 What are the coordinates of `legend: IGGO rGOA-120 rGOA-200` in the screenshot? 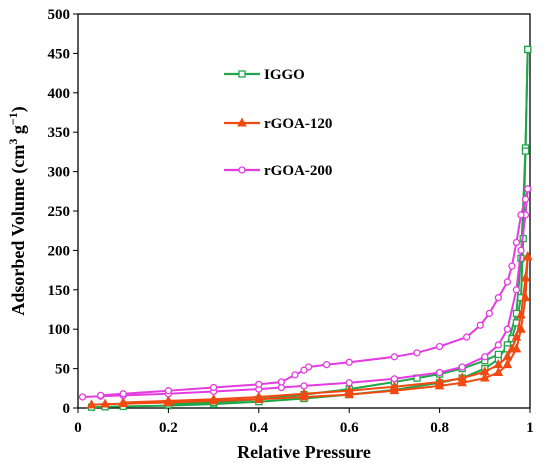 It's located at (278, 123).